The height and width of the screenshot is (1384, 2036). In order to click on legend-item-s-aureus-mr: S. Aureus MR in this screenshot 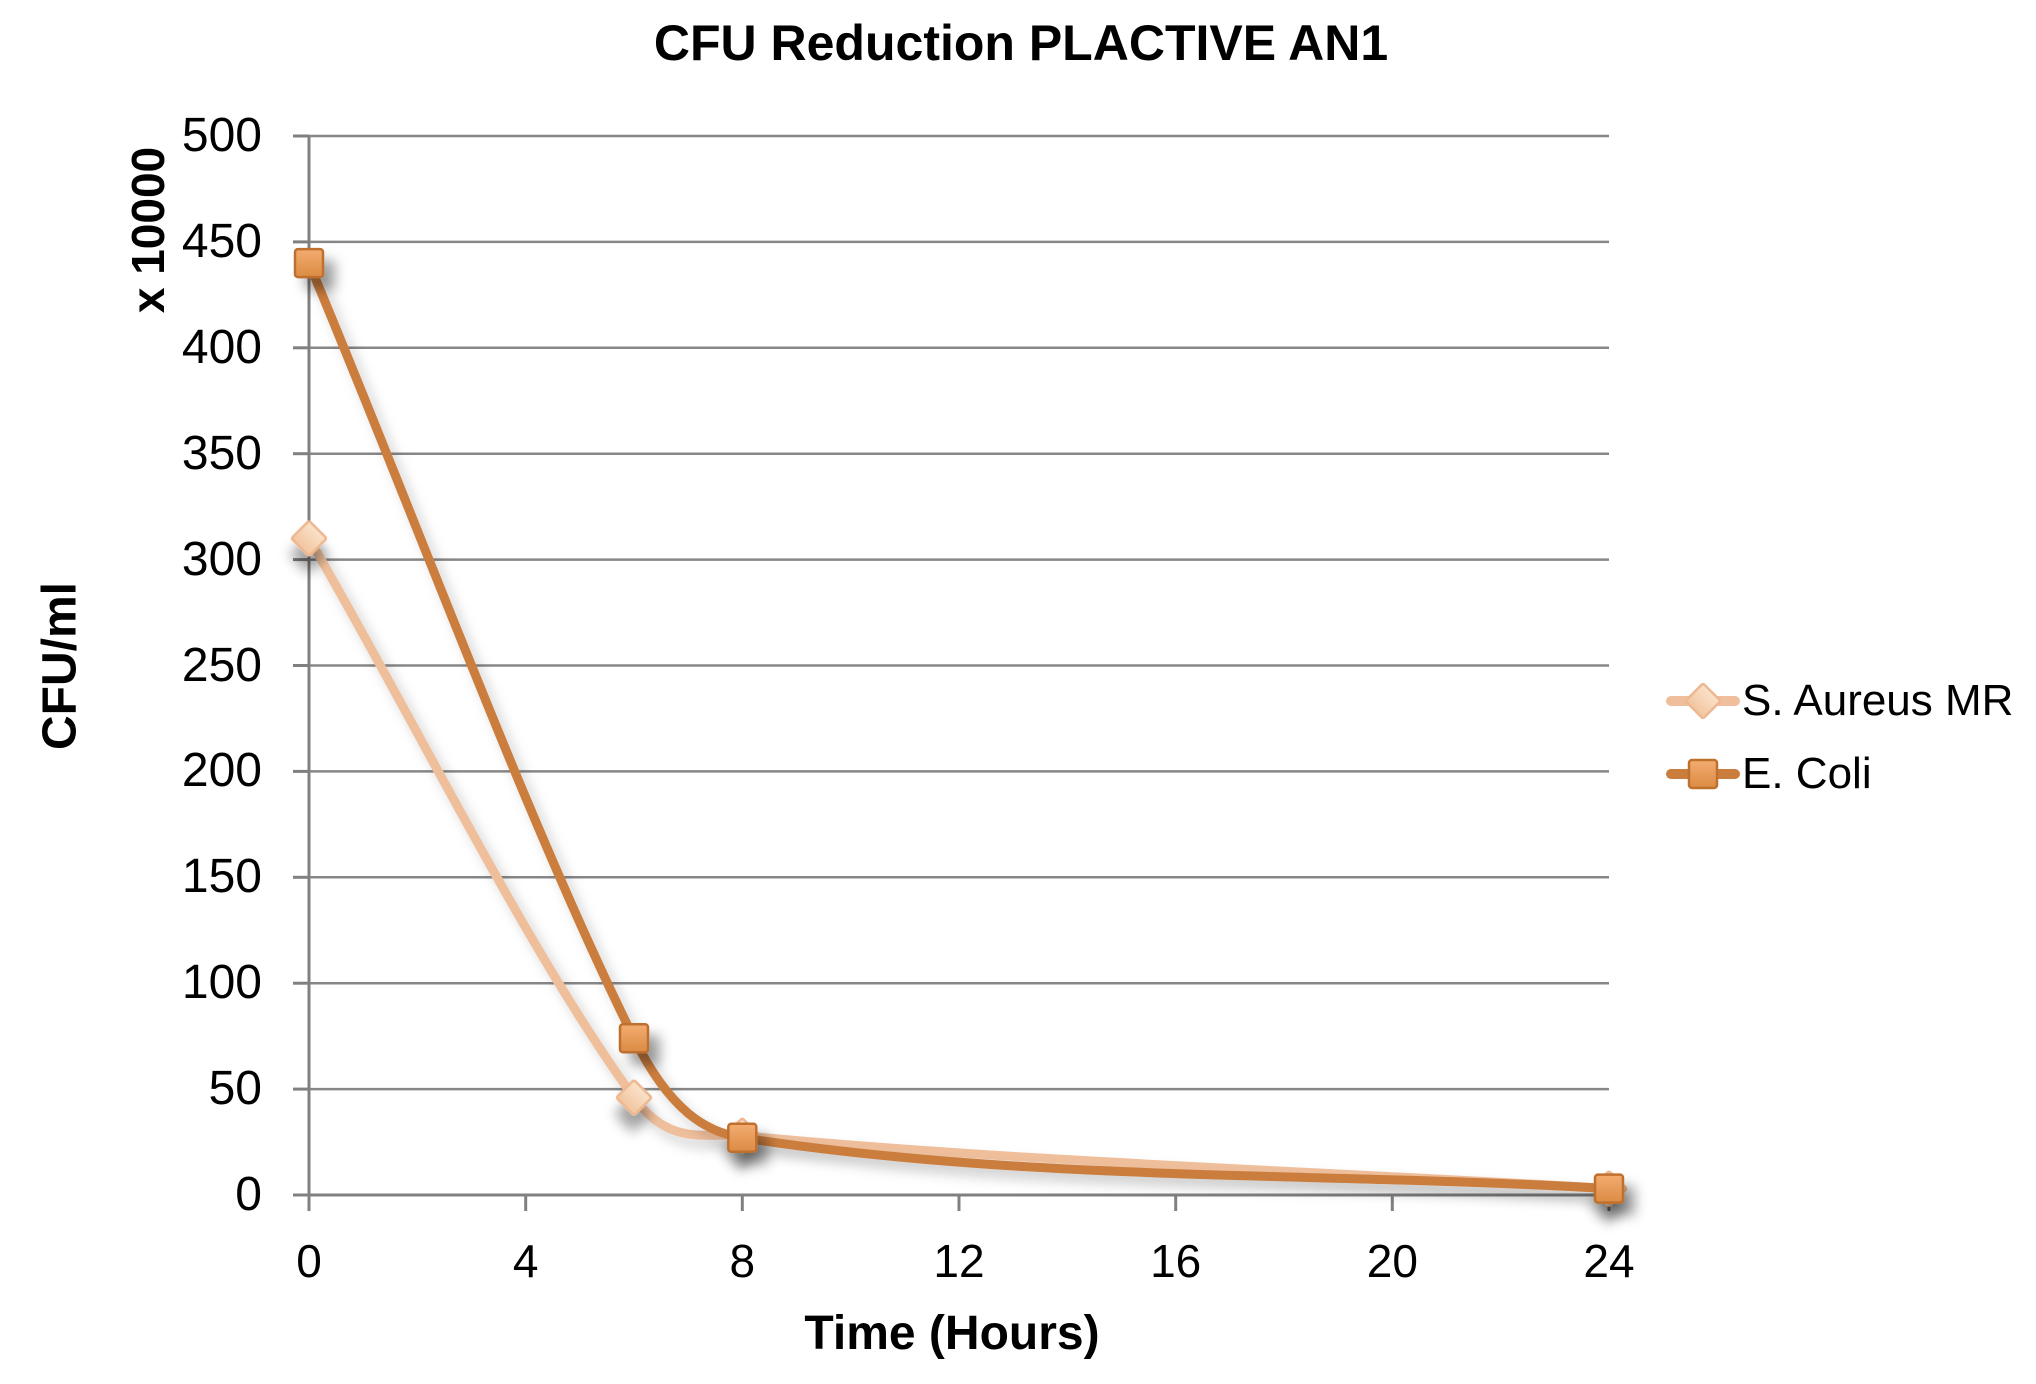, I will do `click(1839, 701)`.